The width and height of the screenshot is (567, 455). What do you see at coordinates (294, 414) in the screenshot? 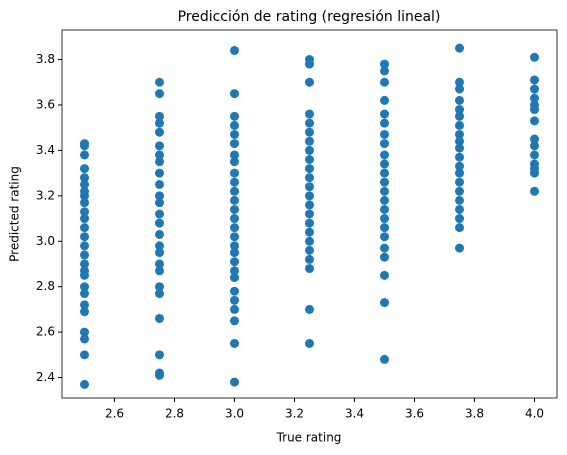
I see `x-tick-label: 3.2` at bounding box center [294, 414].